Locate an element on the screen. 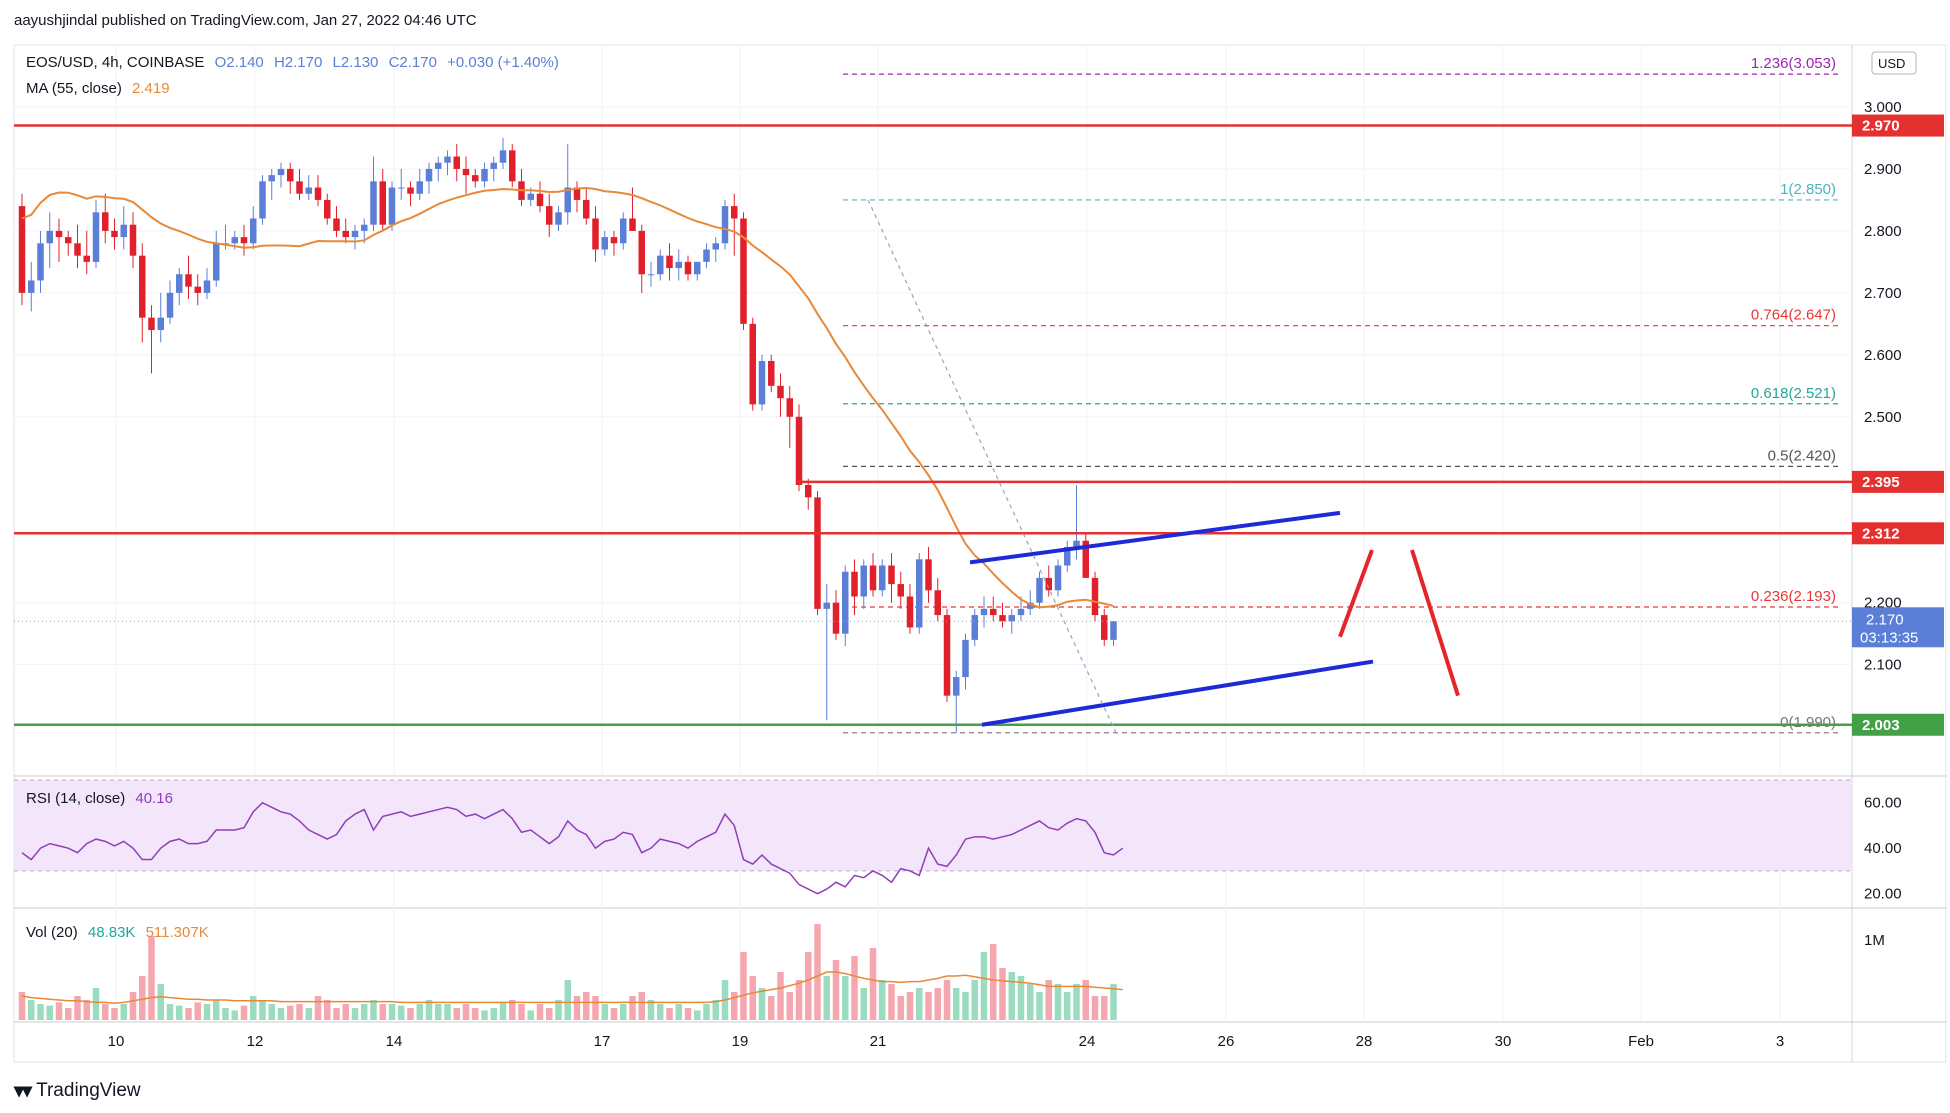  price-tick-label: 2.600 is located at coordinates (1883, 355).